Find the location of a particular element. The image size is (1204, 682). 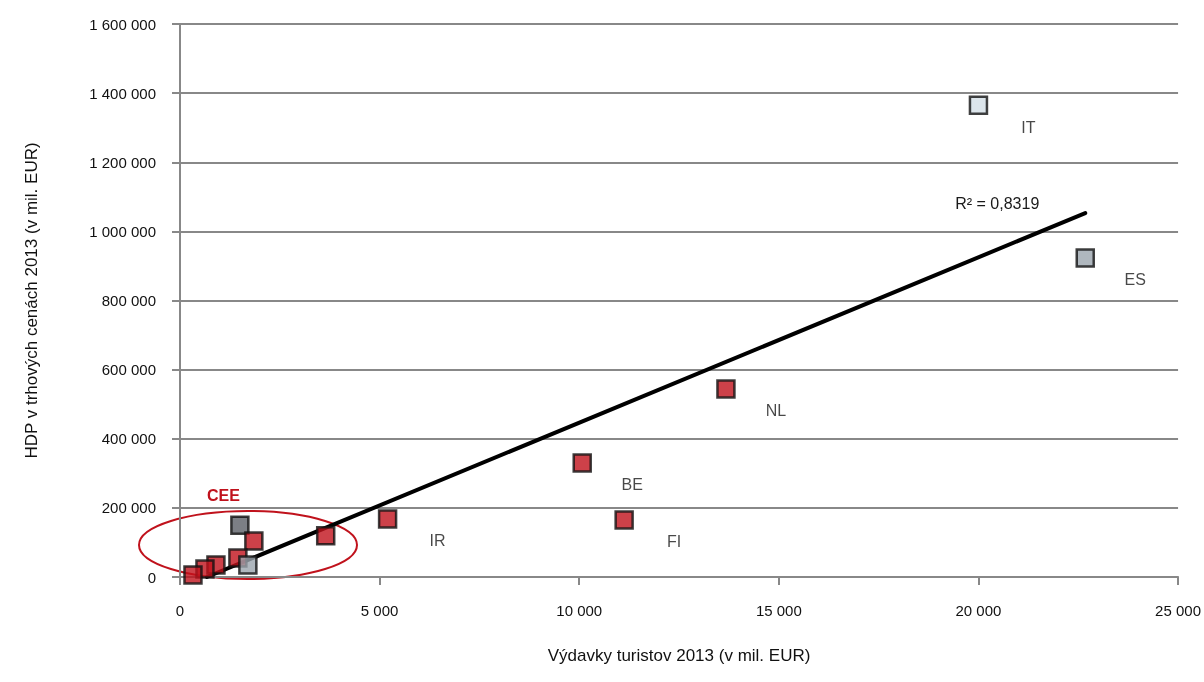

y-tick-label: 400 000 is located at coordinates (128, 439).